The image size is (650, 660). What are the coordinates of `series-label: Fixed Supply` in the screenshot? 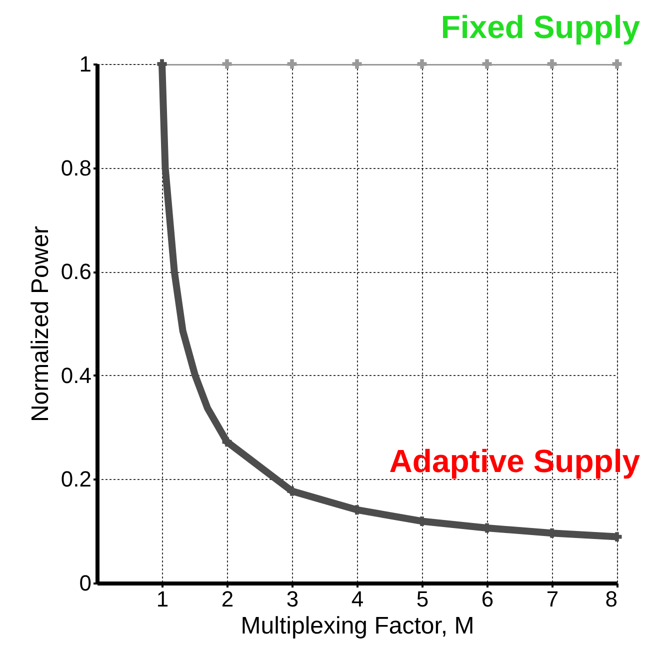 It's located at (540, 27).